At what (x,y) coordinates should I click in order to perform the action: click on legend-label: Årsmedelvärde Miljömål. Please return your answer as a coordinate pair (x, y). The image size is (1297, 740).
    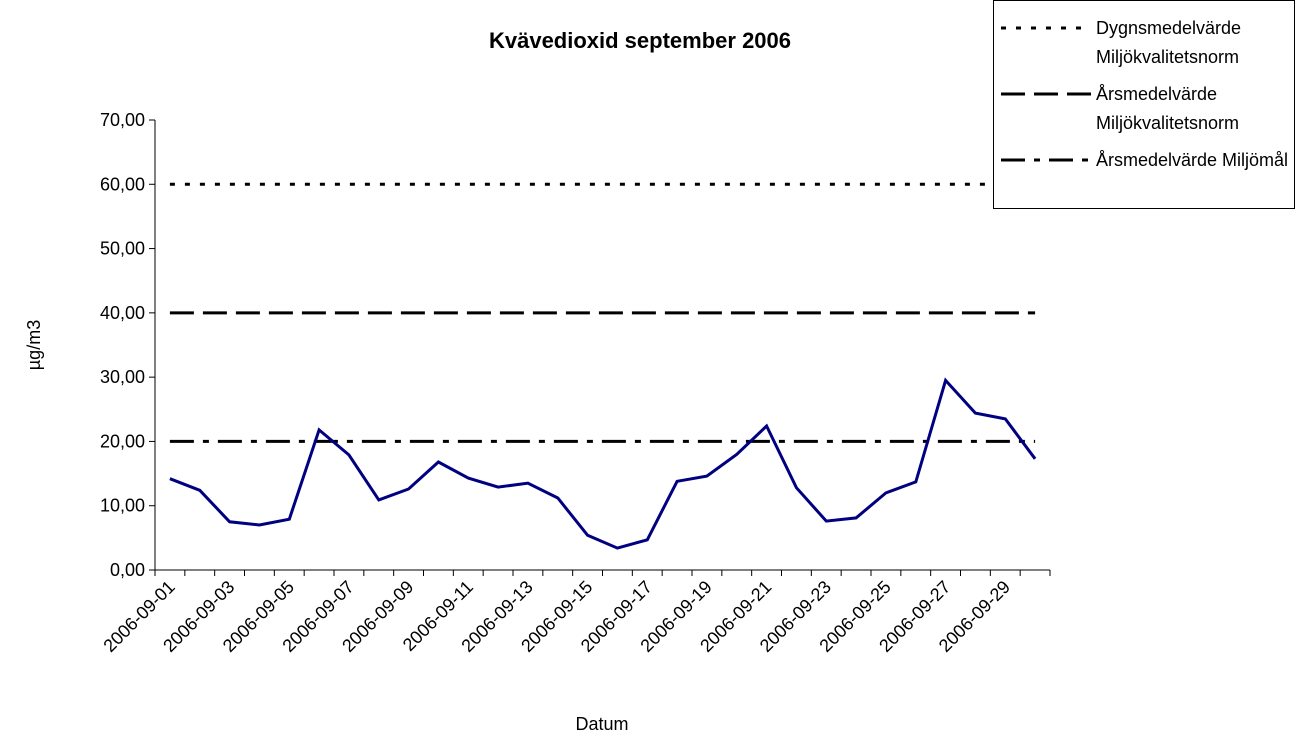
    Looking at the image, I should click on (1192, 160).